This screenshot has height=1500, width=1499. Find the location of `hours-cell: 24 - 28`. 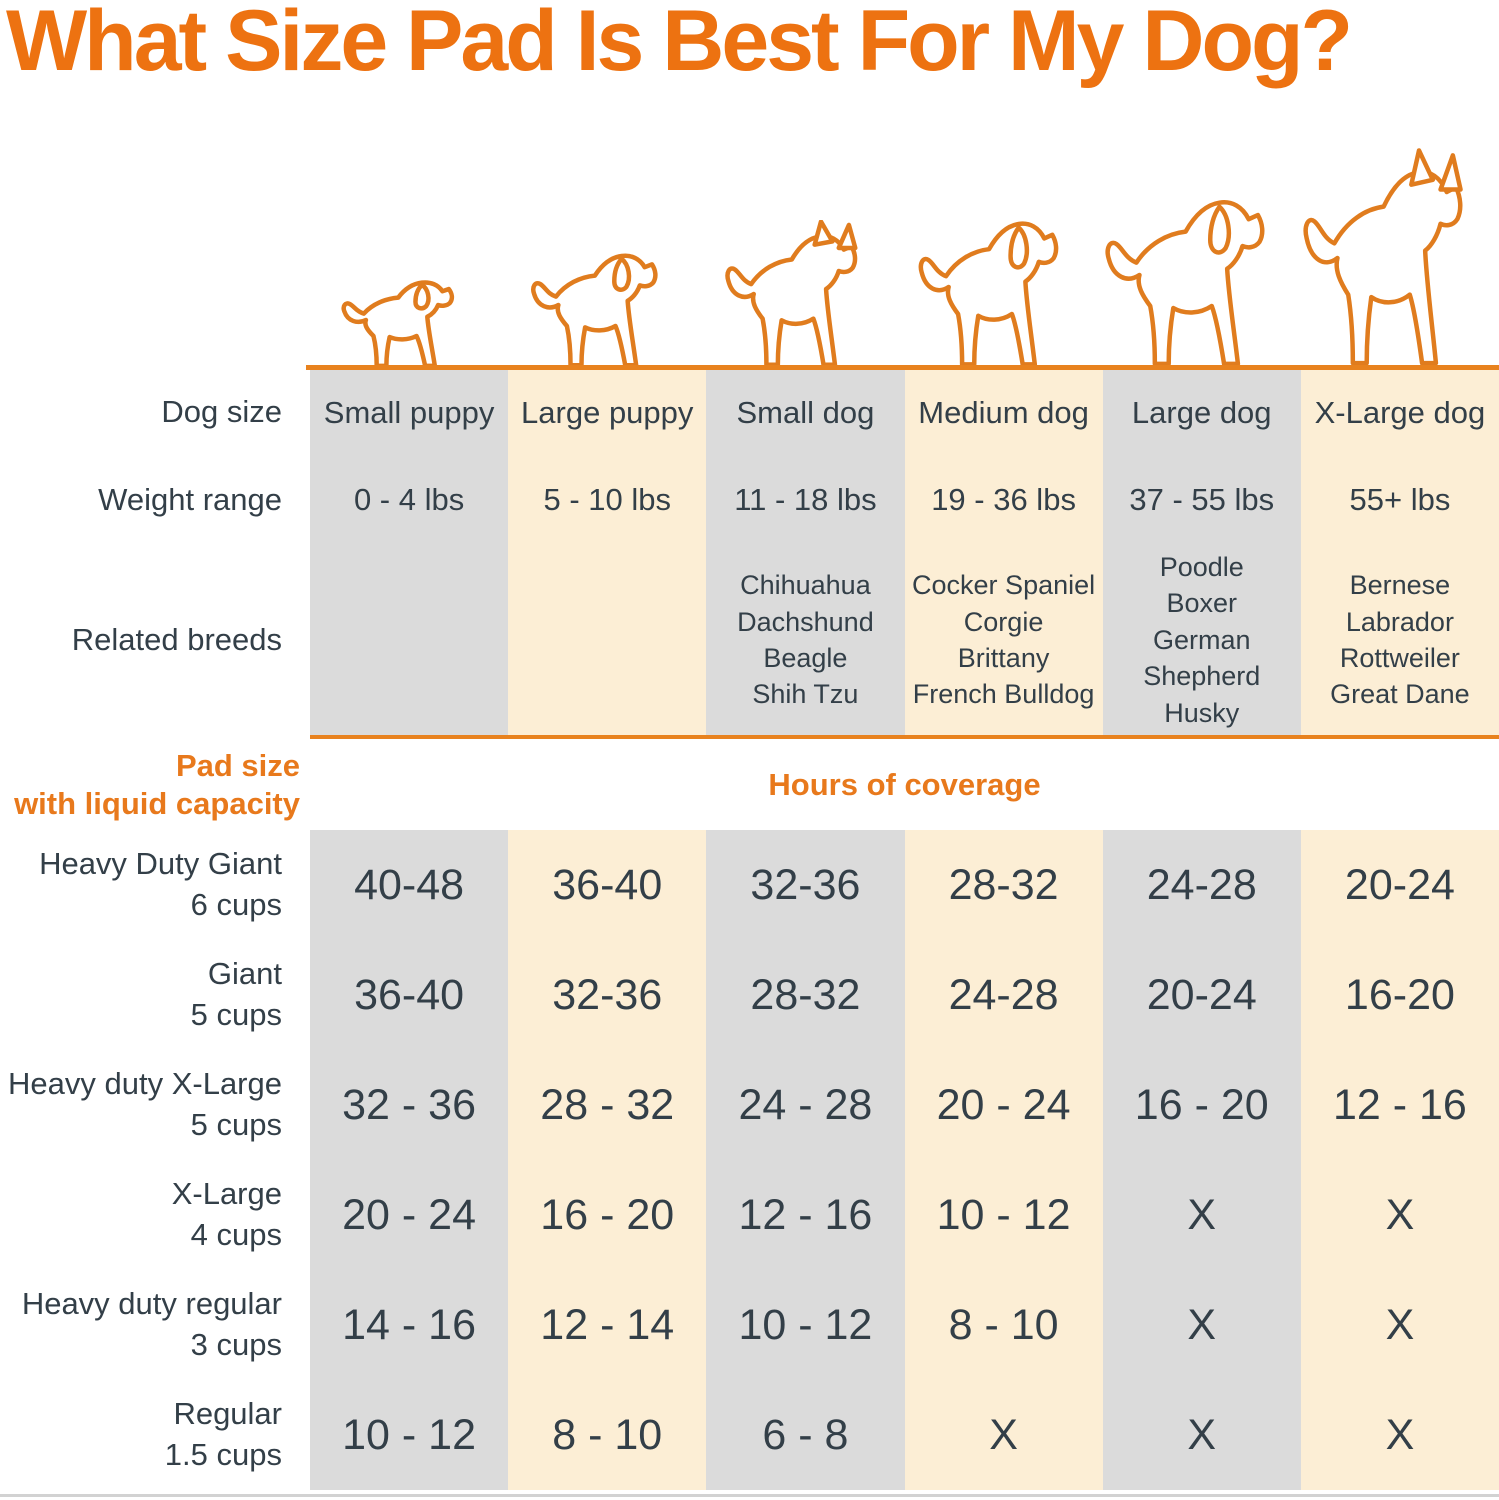

hours-cell: 24 - 28 is located at coordinates (805, 1105).